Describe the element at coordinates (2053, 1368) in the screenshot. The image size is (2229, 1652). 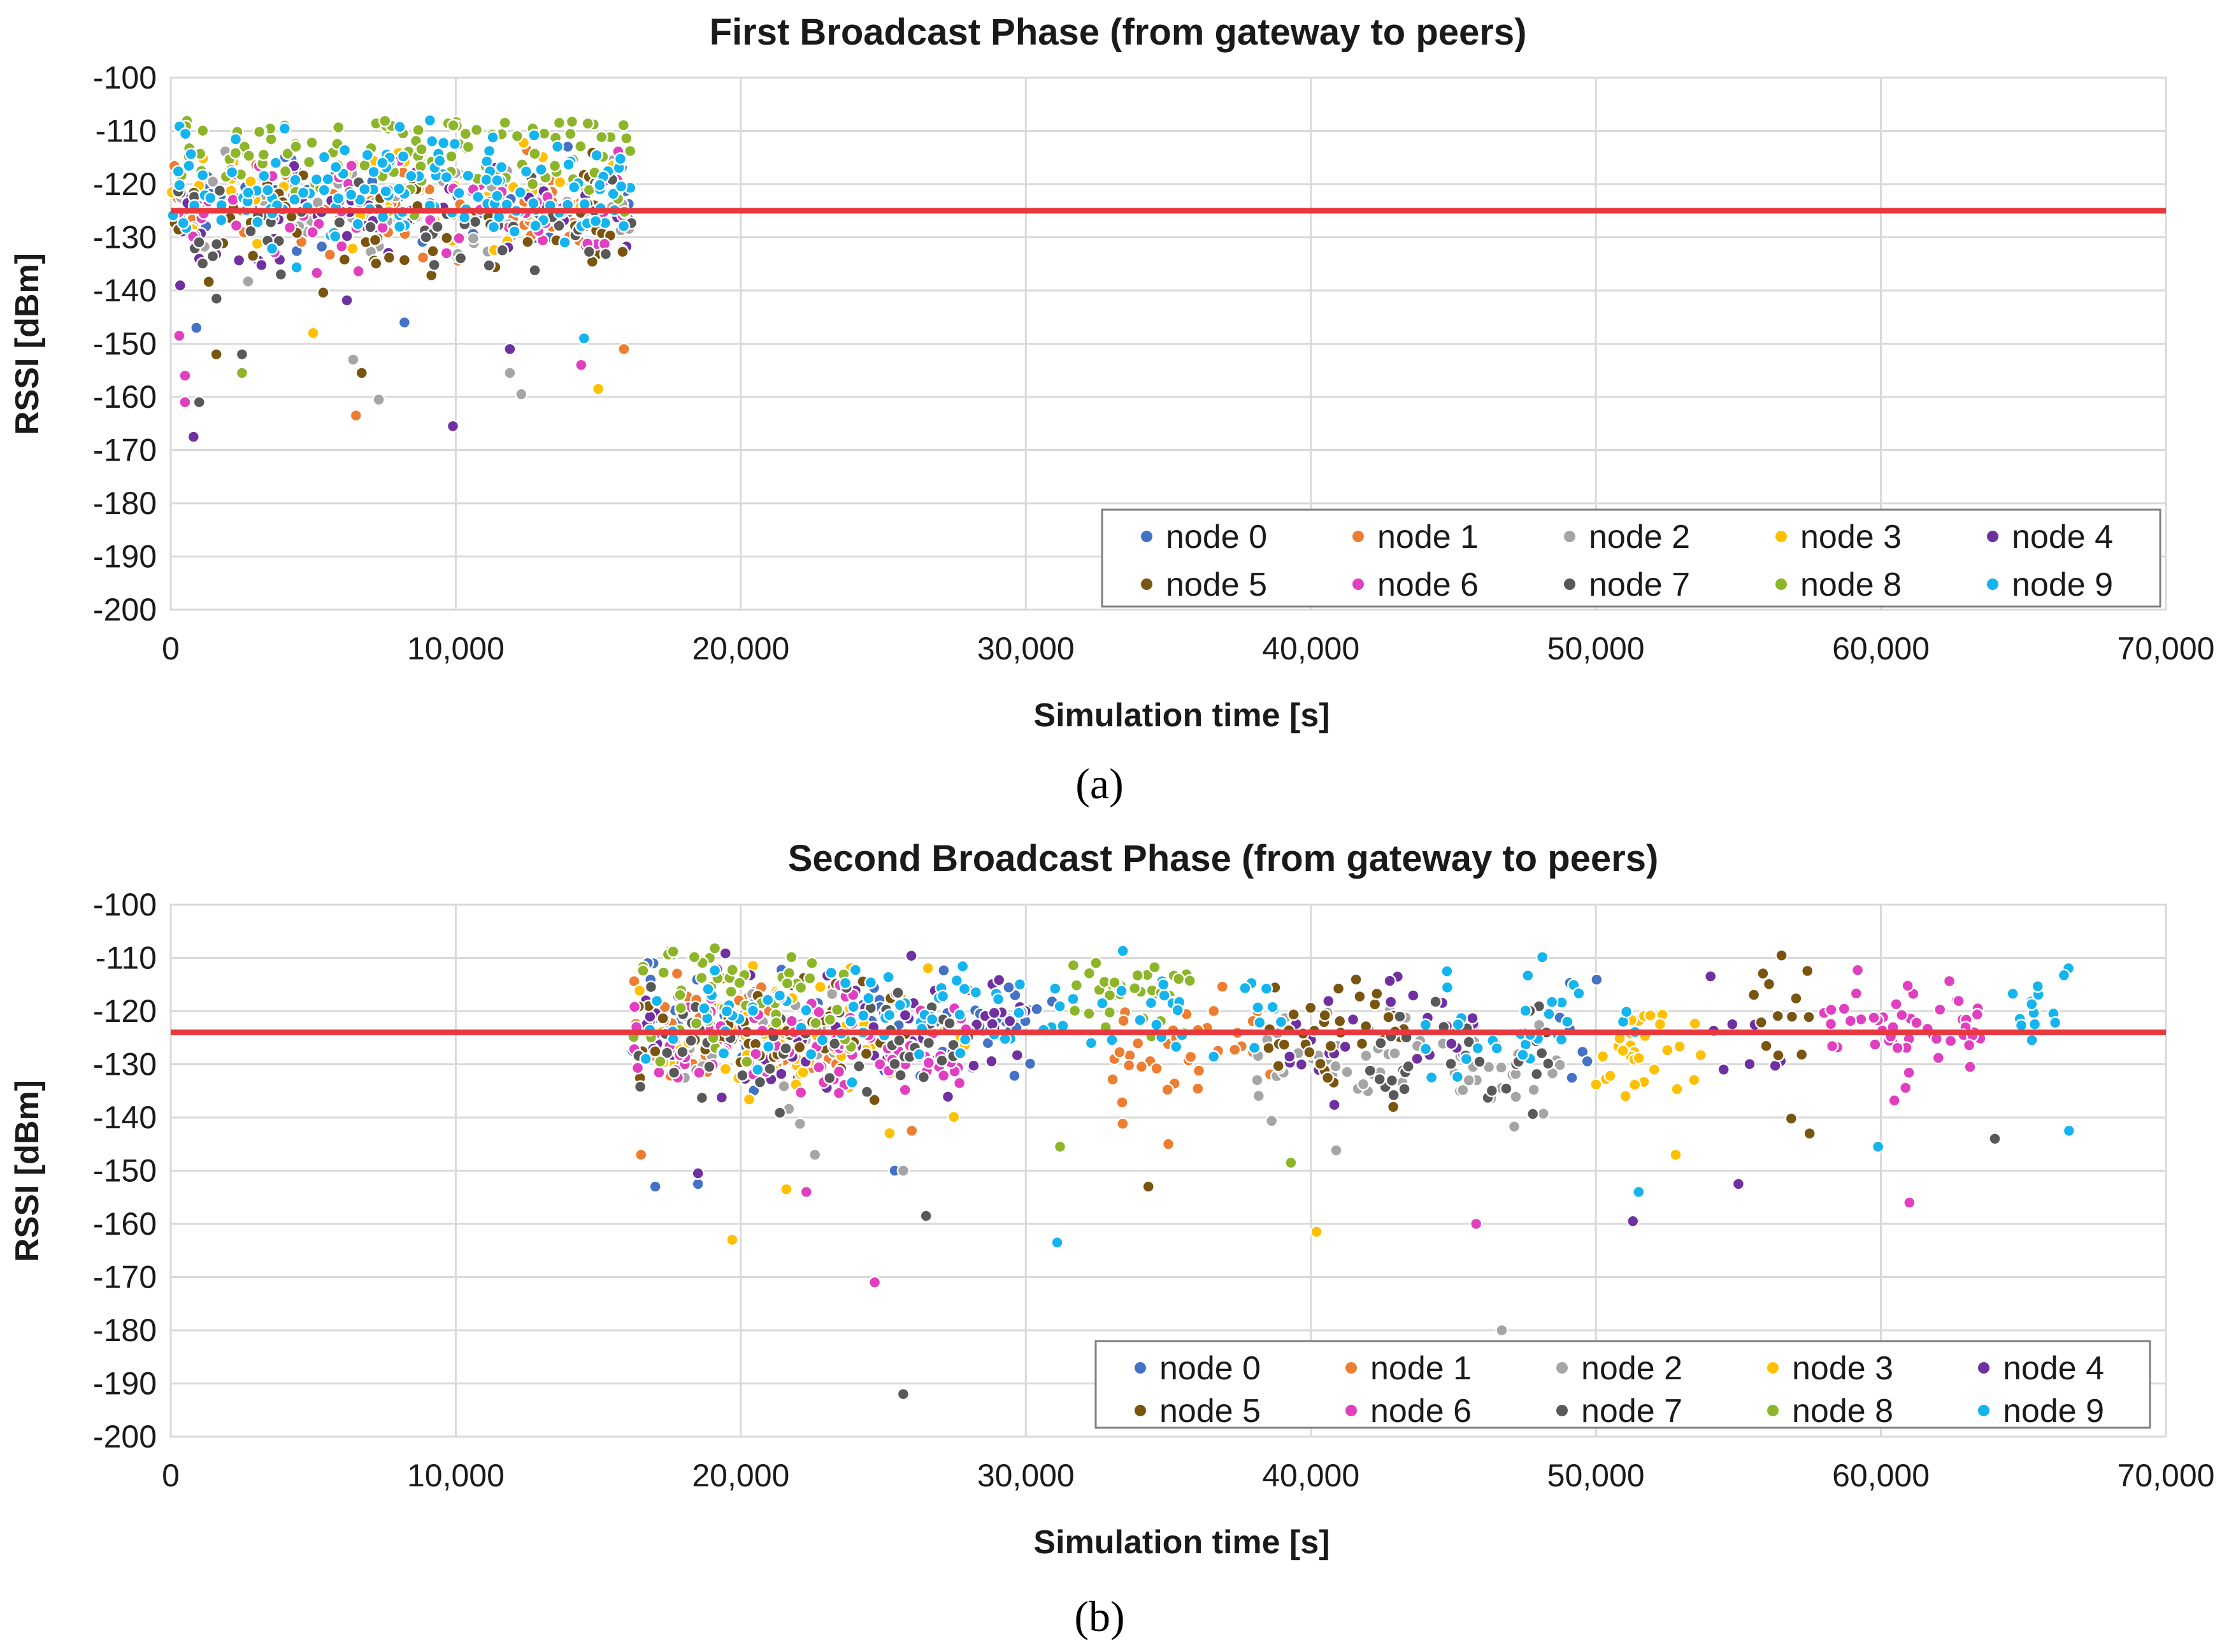
I see `legend-label: node 4` at that location.